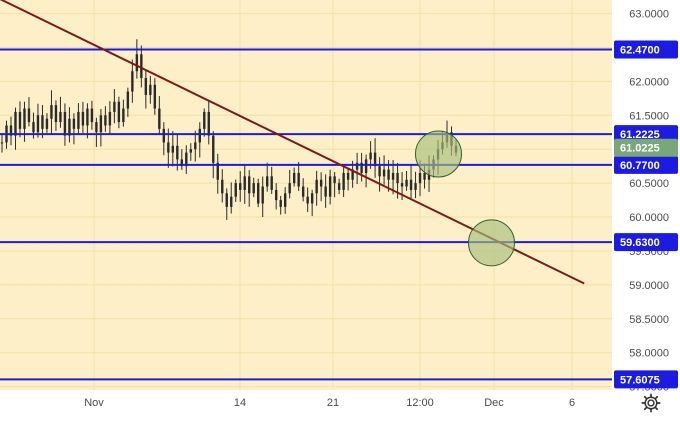  Describe the element at coordinates (649, 116) in the screenshot. I see `y-tick-label: 61.5000` at that location.